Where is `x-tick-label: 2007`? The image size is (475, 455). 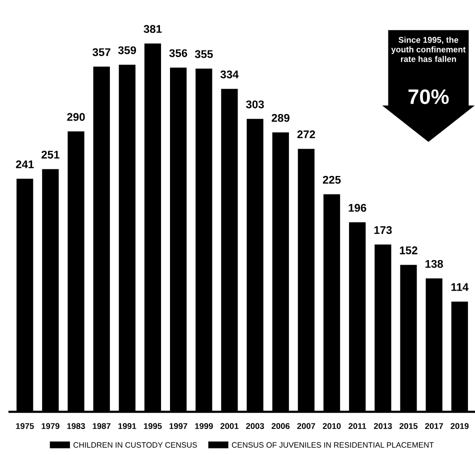 x-tick-label: 2007 is located at coordinates (306, 426).